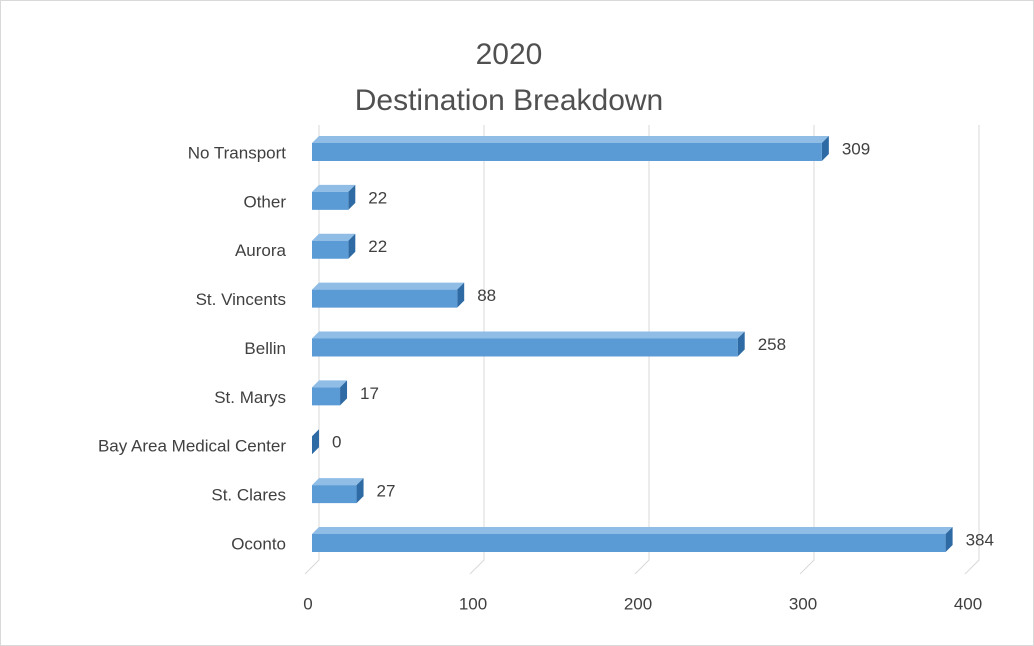 The image size is (1034, 646). Describe the element at coordinates (772, 344) in the screenshot. I see `value-label: 258` at that location.